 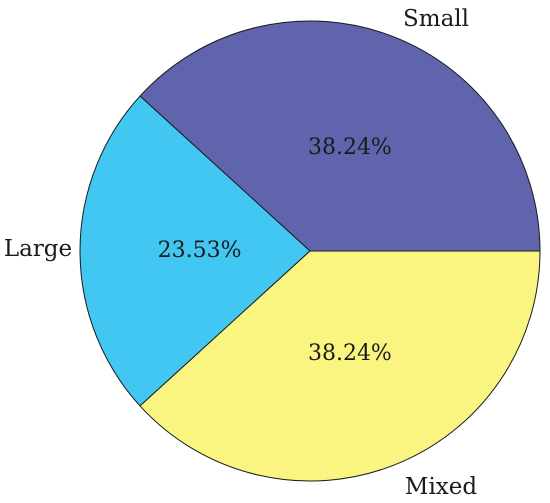 I want to click on slice-value-label-small: 38.24%, so click(x=350, y=147).